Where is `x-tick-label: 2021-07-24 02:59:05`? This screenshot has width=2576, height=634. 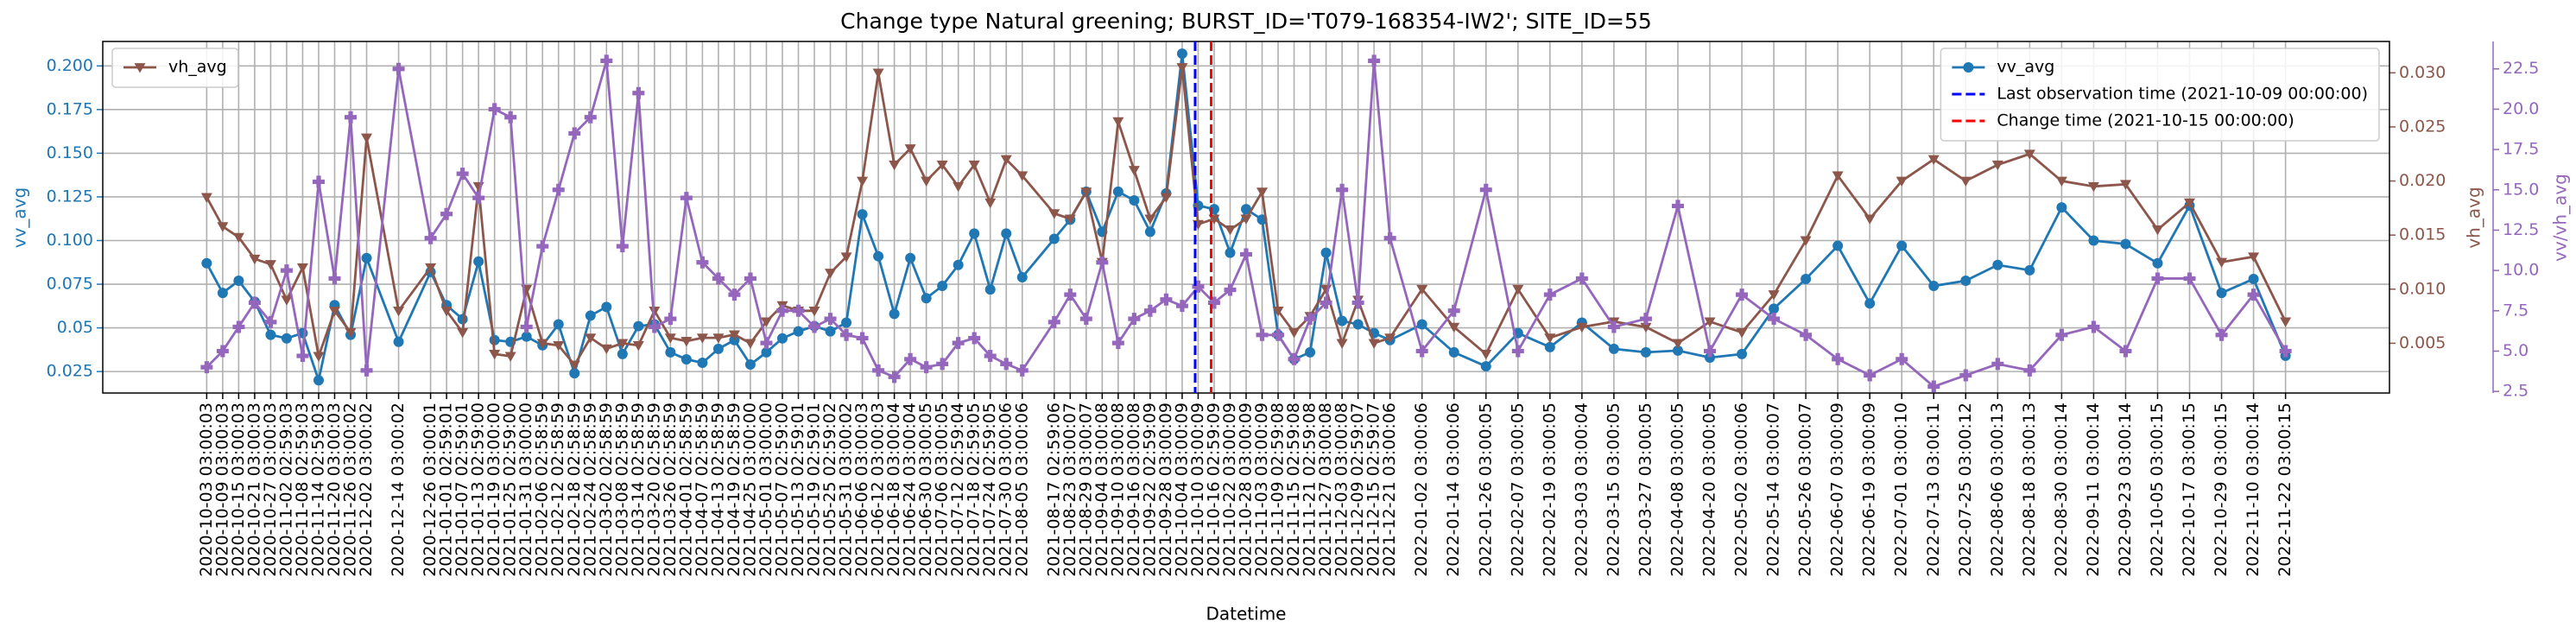
x-tick-label: 2021-07-24 02:59:05 is located at coordinates (989, 490).